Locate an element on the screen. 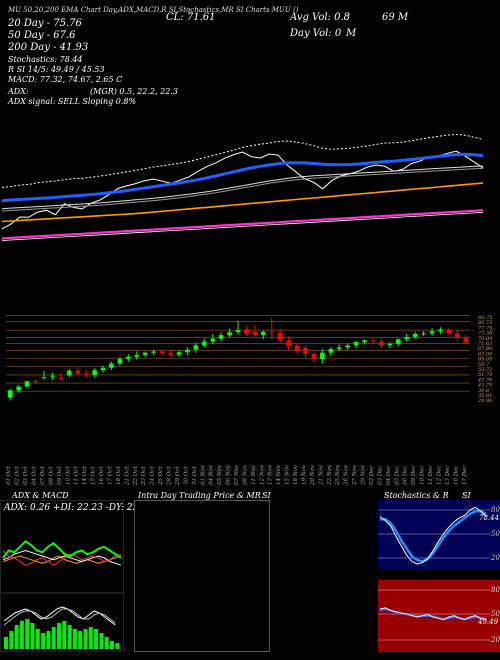 This screenshot has width=500, height=660. date-tick-label: 27 Nov is located at coordinates (355, 475).